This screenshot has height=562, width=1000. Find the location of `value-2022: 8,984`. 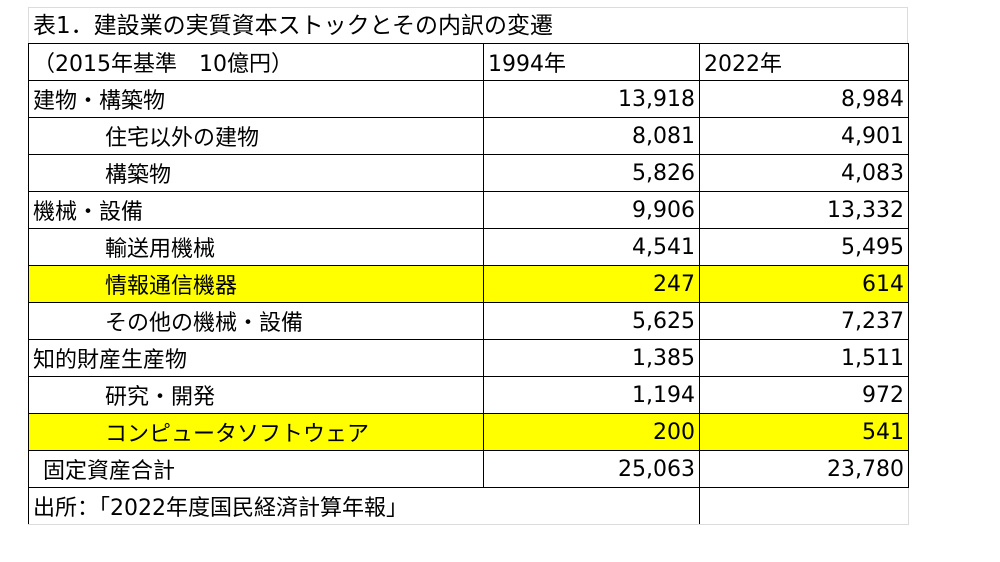

value-2022: 8,984 is located at coordinates (804, 99).